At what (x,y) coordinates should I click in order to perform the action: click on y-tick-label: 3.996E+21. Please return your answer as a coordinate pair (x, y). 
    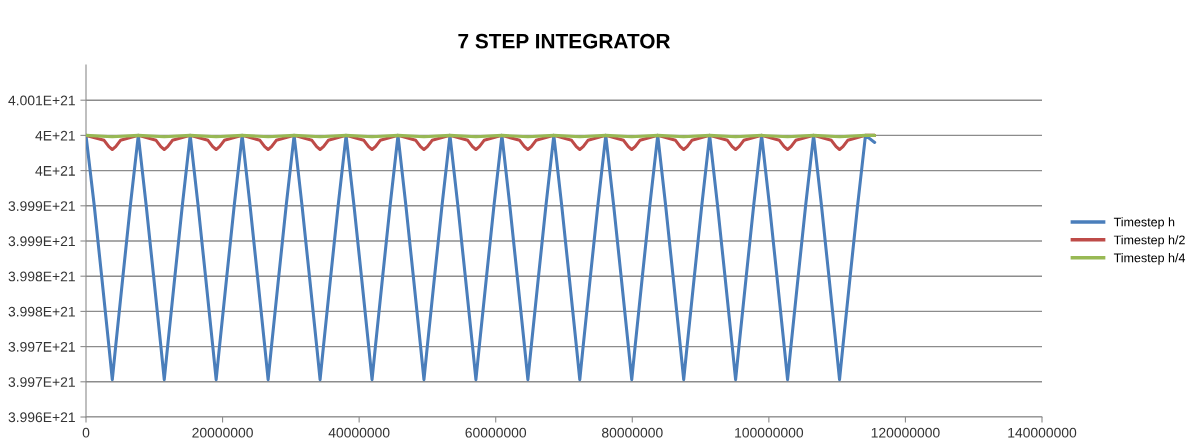
    Looking at the image, I should click on (41, 417).